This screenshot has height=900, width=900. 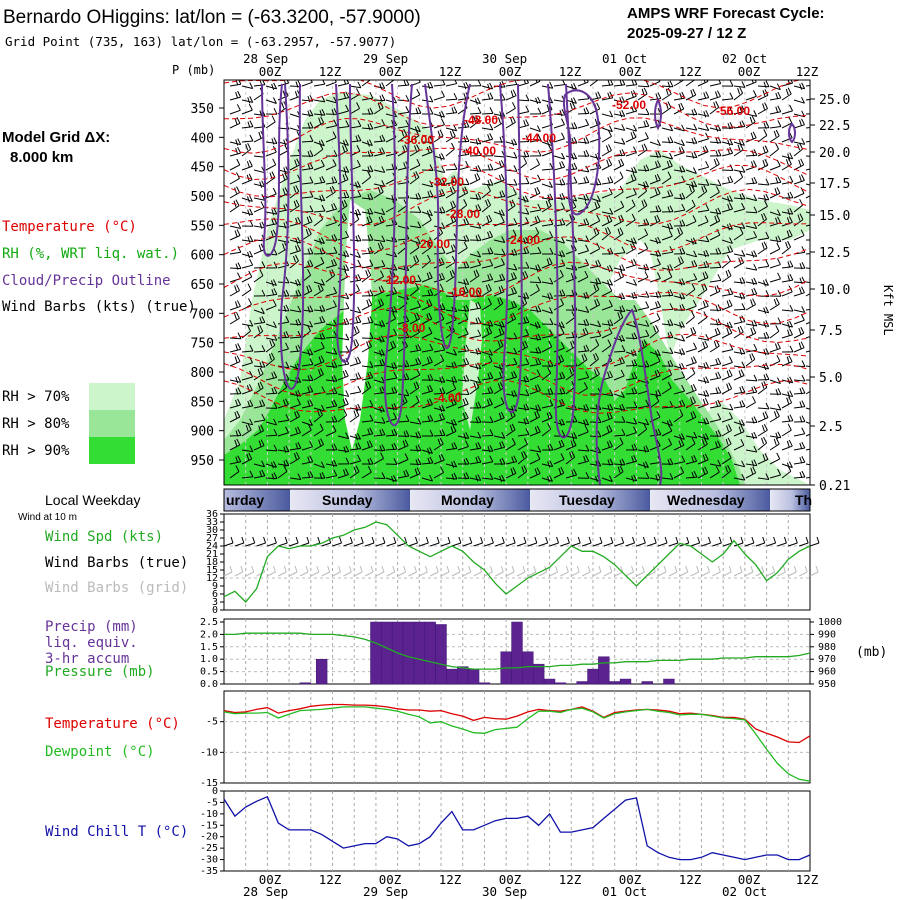 What do you see at coordinates (209, 672) in the screenshot?
I see `y-tick-label: 0.5` at bounding box center [209, 672].